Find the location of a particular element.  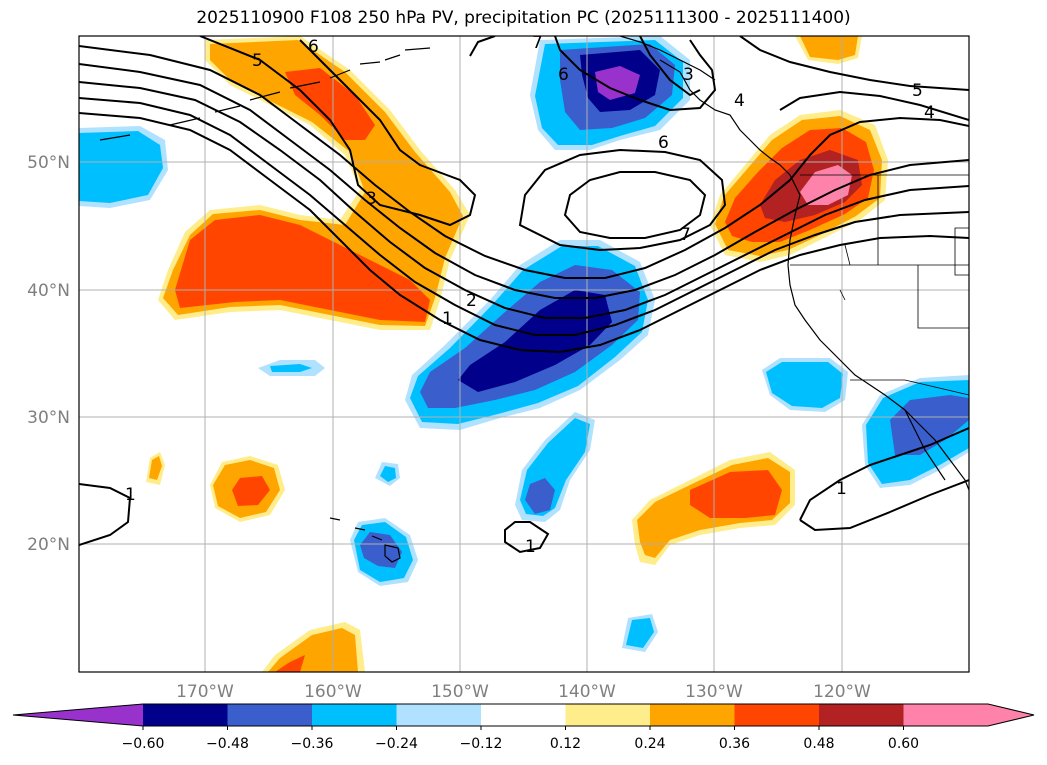

colorbar-tick-label: −0.48 is located at coordinates (227, 744).